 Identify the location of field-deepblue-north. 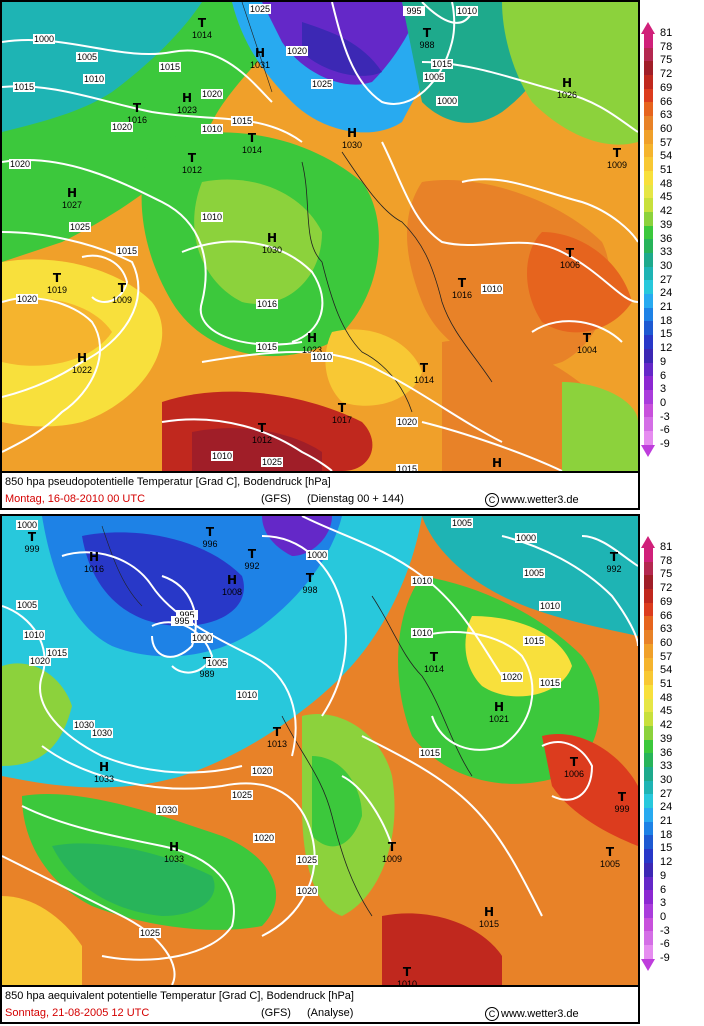
(163, 579).